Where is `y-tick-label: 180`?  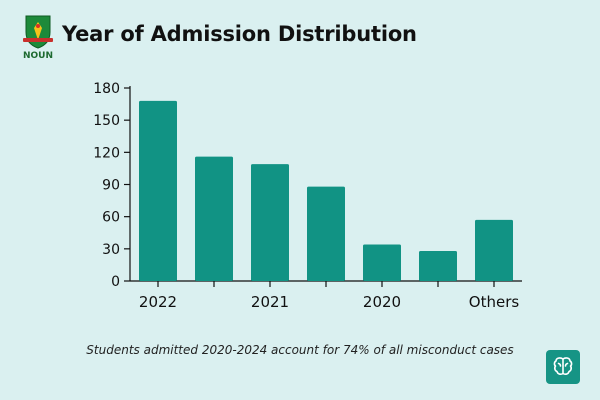
y-tick-label: 180 is located at coordinates (106, 89).